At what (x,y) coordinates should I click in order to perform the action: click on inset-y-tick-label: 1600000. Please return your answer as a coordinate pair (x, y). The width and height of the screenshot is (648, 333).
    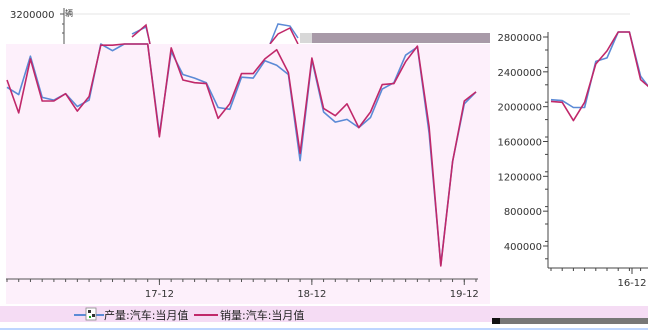
    Looking at the image, I should click on (519, 143).